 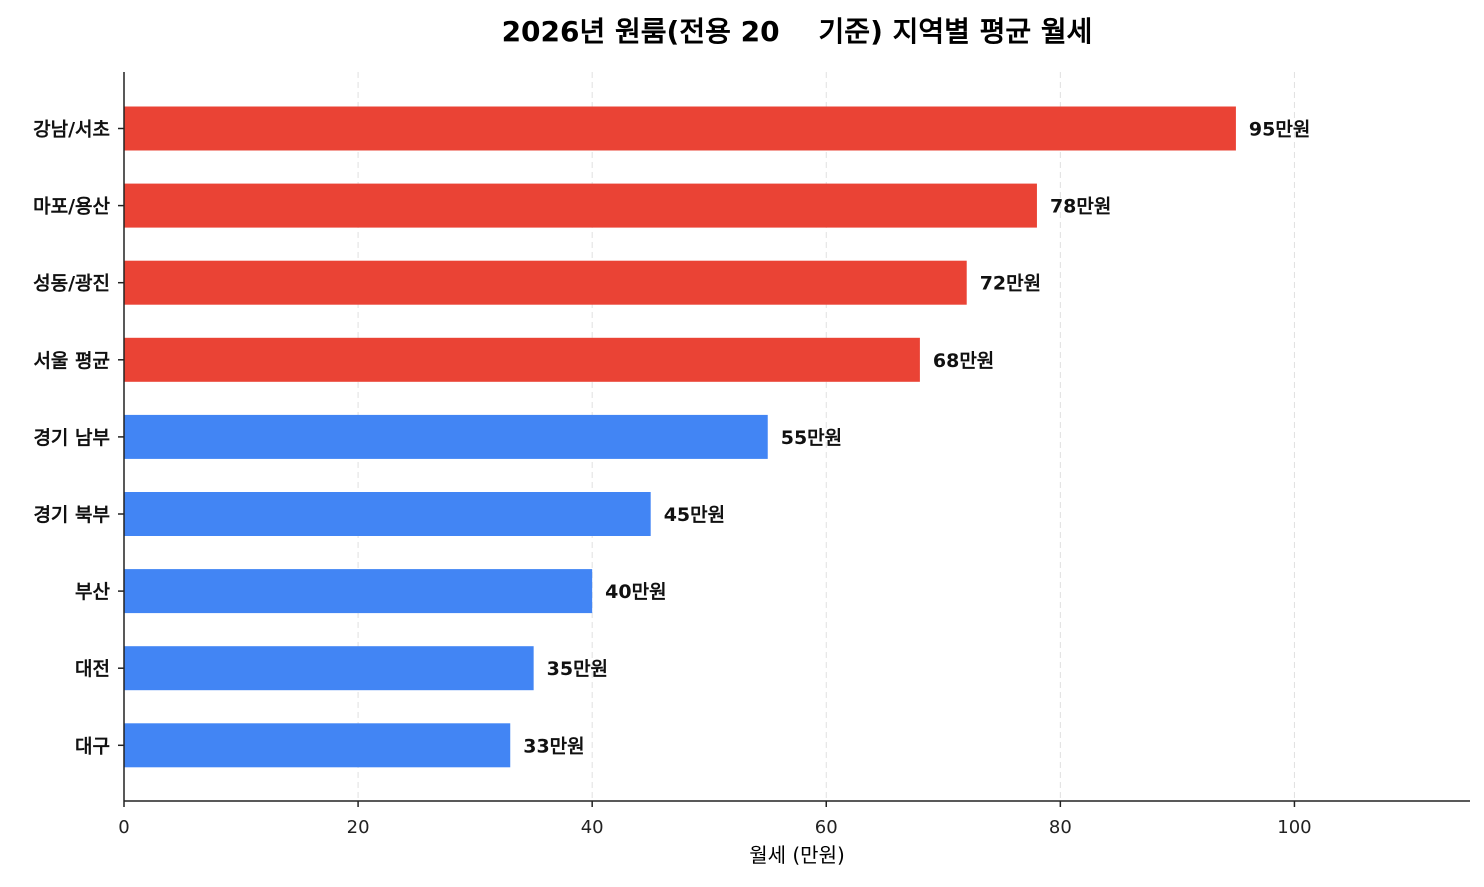 I want to click on x-tick-label: 80, so click(x=1060, y=827).